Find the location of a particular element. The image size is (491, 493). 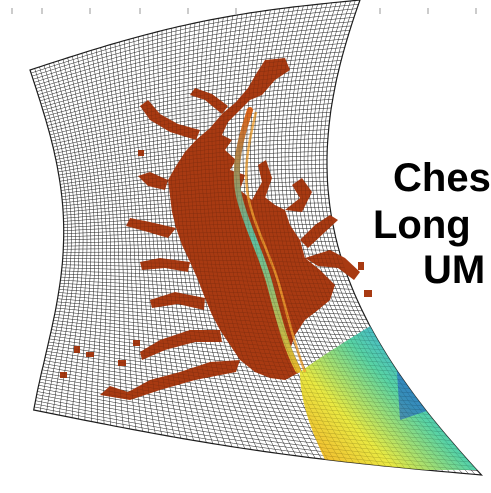

title-line-1: Ches is located at coordinates (442, 178).